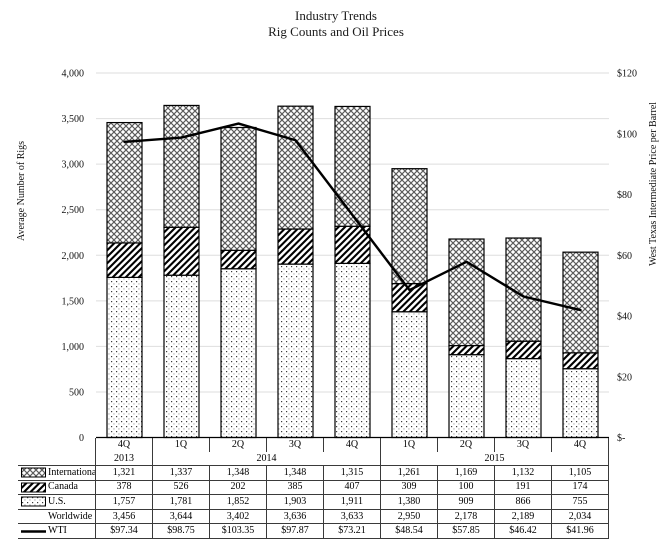 This screenshot has width=672, height=545. Describe the element at coordinates (181, 473) in the screenshot. I see `table-value-international: 1,337` at that location.